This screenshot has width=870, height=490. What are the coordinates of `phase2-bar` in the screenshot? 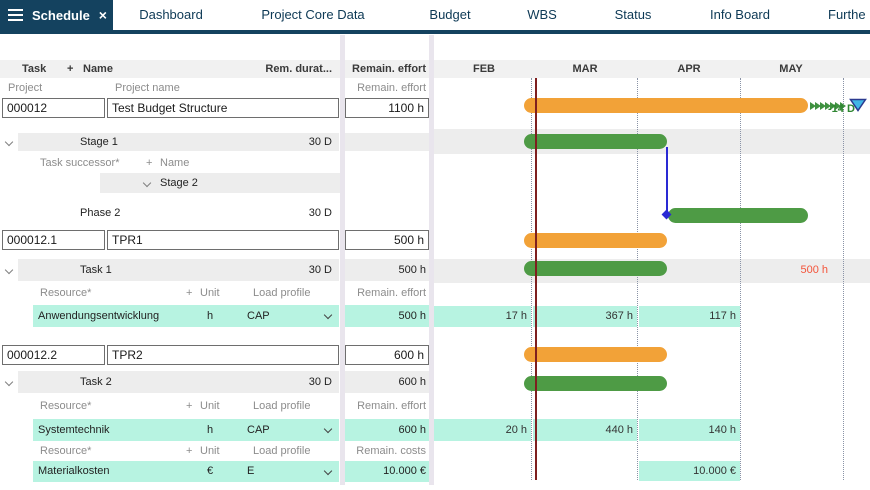 It's located at (738, 215).